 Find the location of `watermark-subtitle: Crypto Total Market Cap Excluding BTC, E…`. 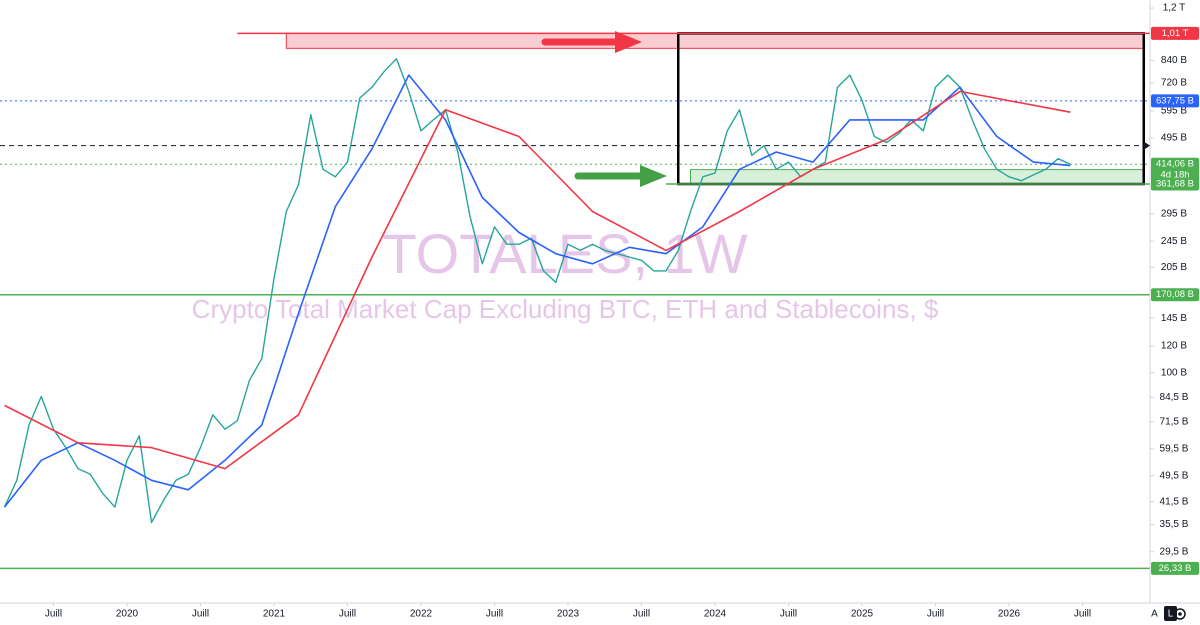

watermark-subtitle: Crypto Total Market Cap Excluding BTC, E… is located at coordinates (565, 309).